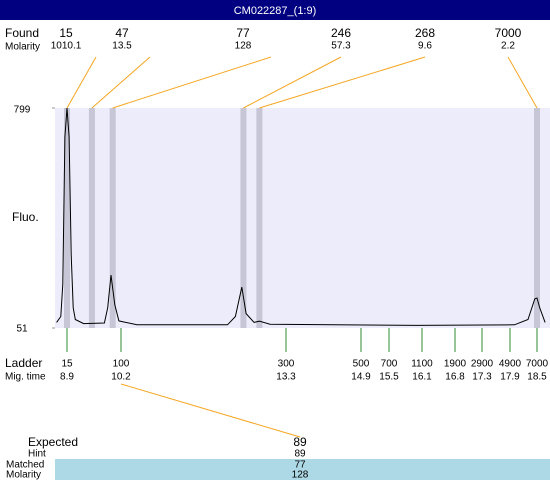 The width and height of the screenshot is (550, 480). I want to click on found-molarity: 128, so click(243, 46).